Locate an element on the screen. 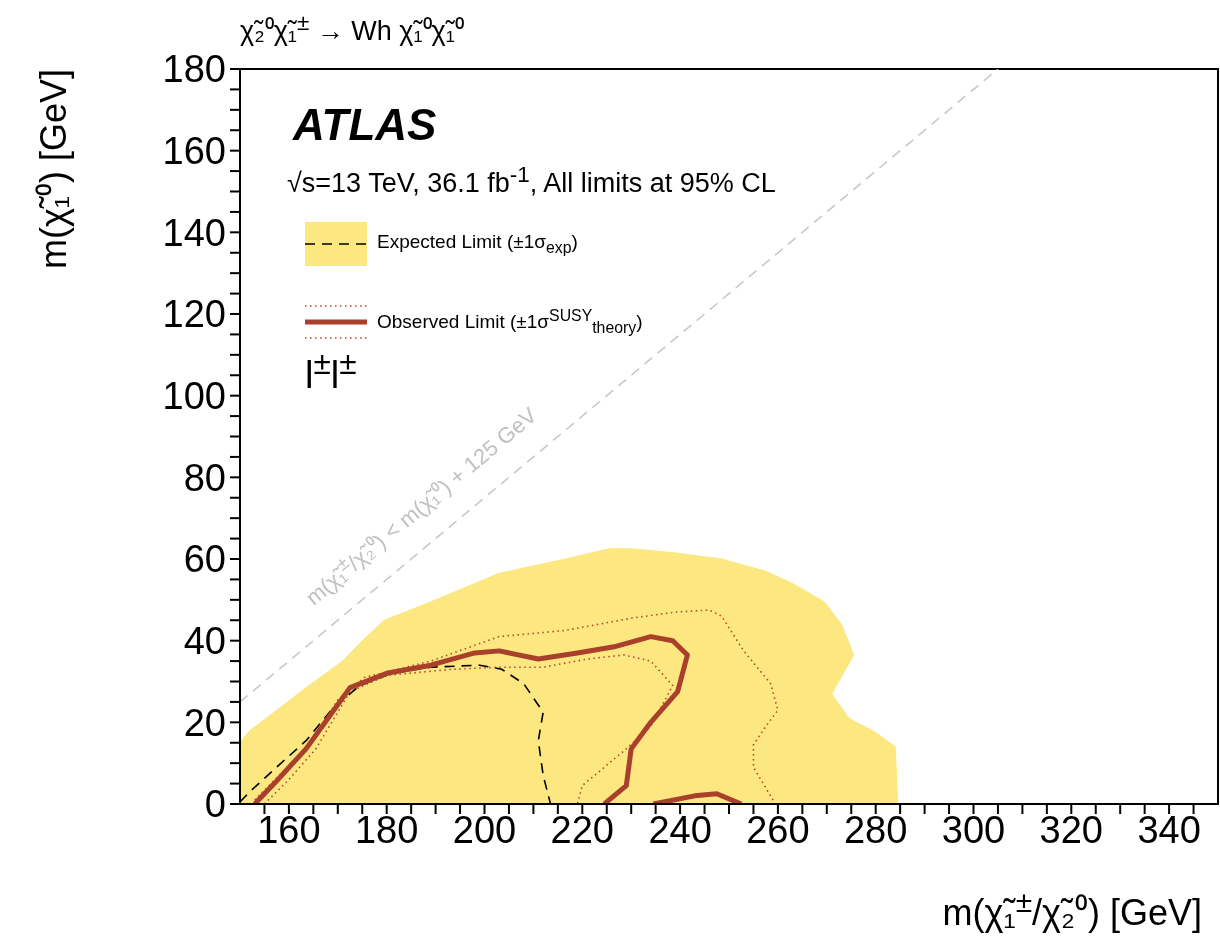 The width and height of the screenshot is (1220, 947). y-tick-label: 0 is located at coordinates (215, 804).